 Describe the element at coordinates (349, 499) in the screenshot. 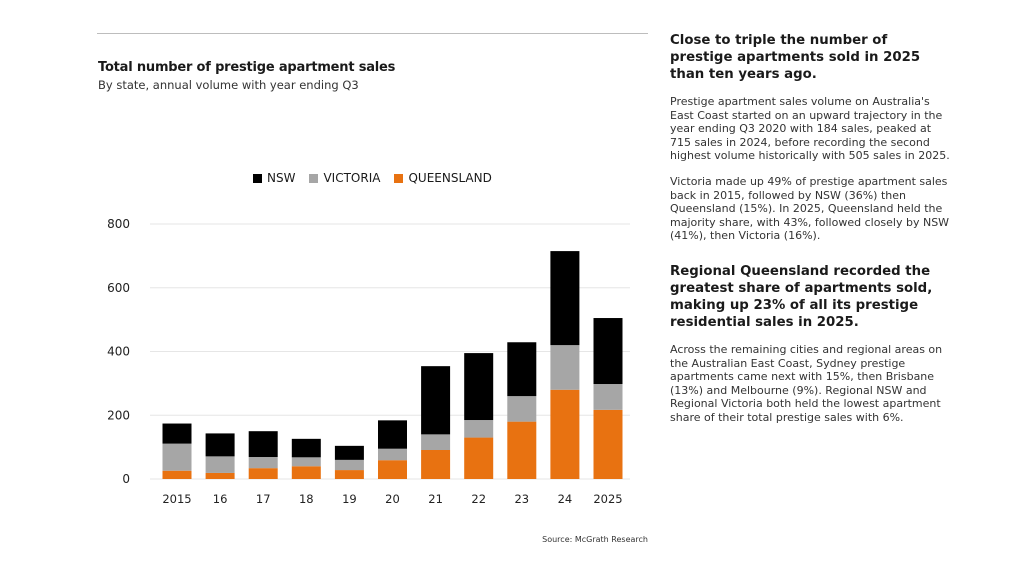

I see `x-tick-label: 19` at that location.